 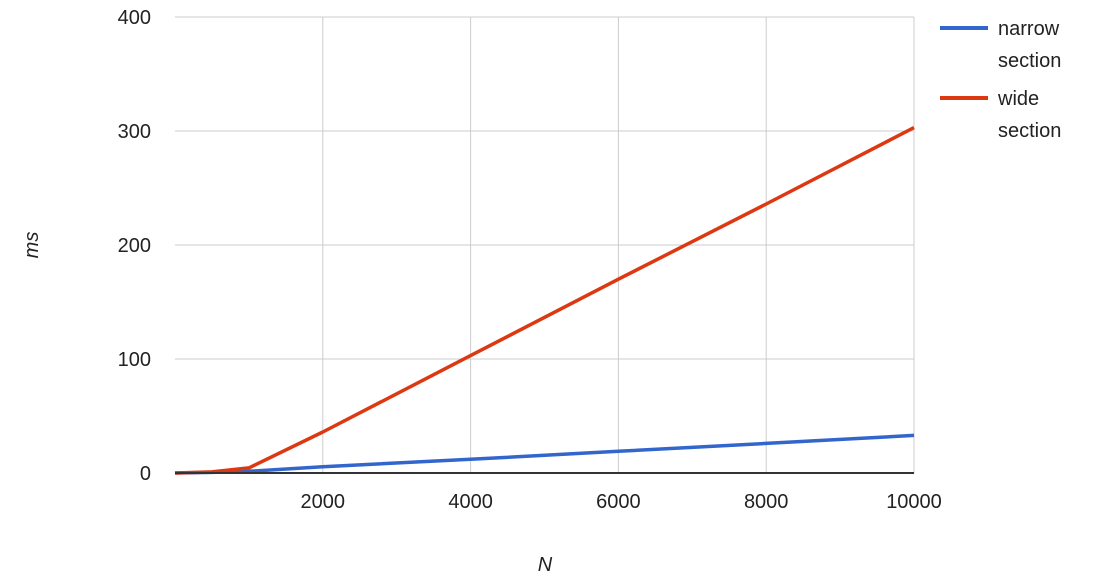 What do you see at coordinates (470, 502) in the screenshot?
I see `x-tick-label: 4000` at bounding box center [470, 502].